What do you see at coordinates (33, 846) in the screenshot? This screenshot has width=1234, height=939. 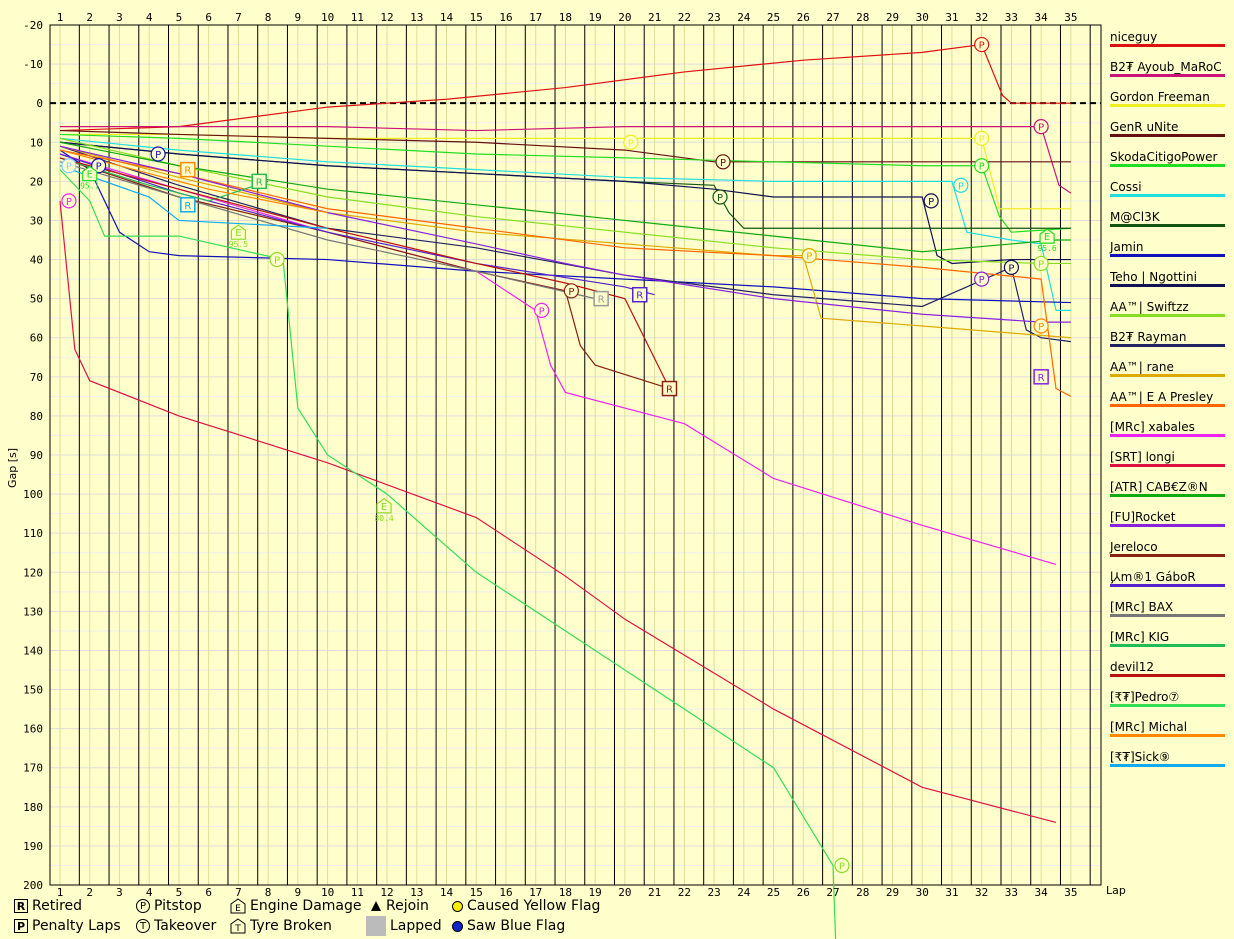 I see `y-tick-label: 190` at bounding box center [33, 846].